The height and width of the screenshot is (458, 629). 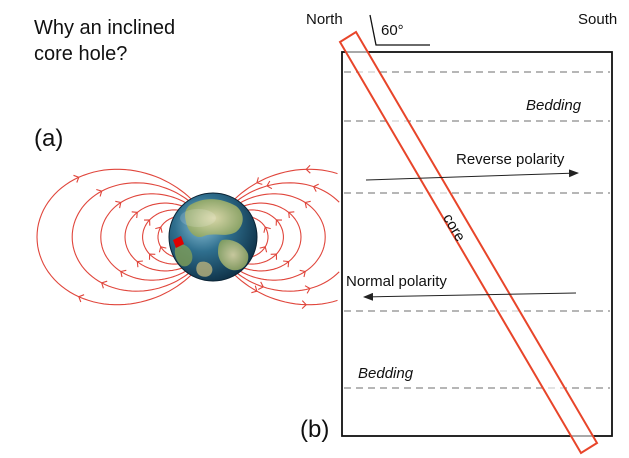 What do you see at coordinates (392, 30) in the screenshot?
I see `dip-angle-label: 60°` at bounding box center [392, 30].